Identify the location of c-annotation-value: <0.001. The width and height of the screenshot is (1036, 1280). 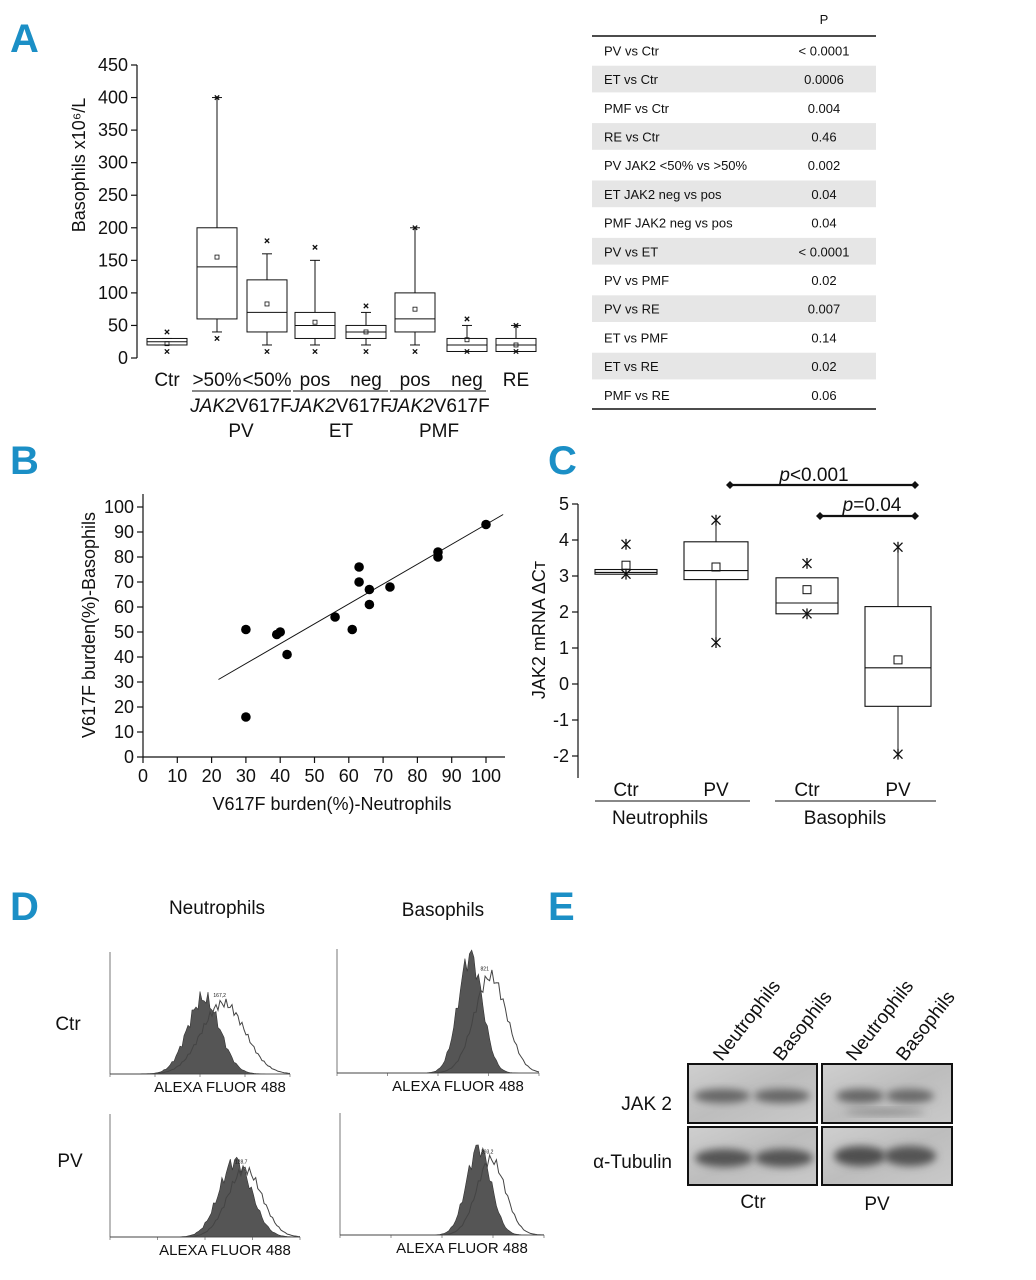
(819, 475).